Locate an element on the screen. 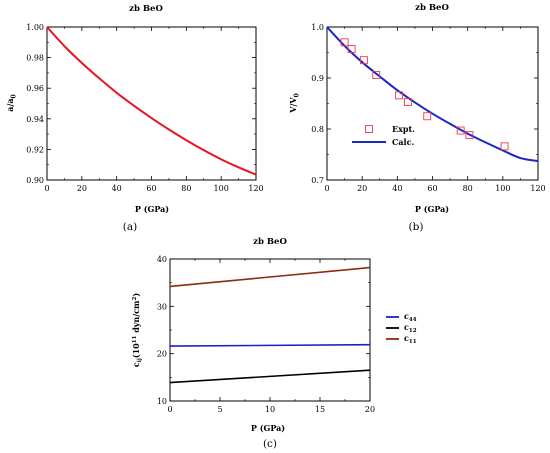  panel-c-plot-frame is located at coordinates (270, 330).